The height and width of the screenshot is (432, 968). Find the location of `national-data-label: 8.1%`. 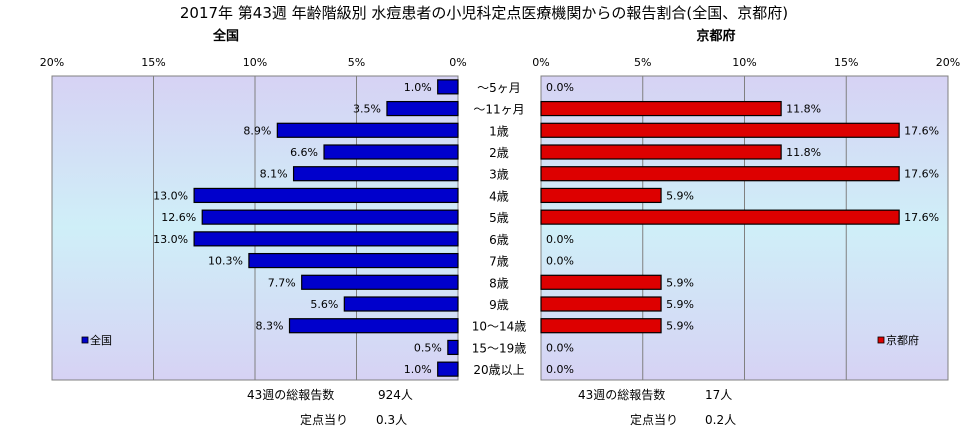

national-data-label: 8.1% is located at coordinates (274, 174).